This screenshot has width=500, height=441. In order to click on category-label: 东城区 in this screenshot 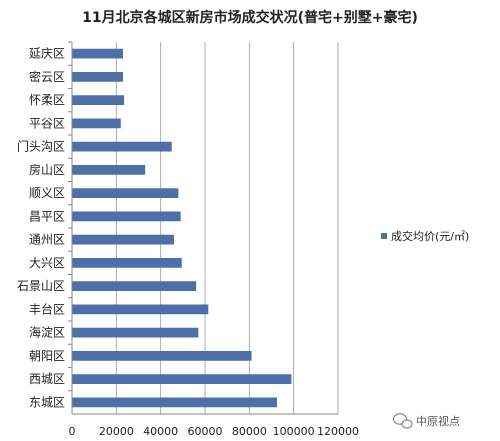, I will do `click(47, 402)`.